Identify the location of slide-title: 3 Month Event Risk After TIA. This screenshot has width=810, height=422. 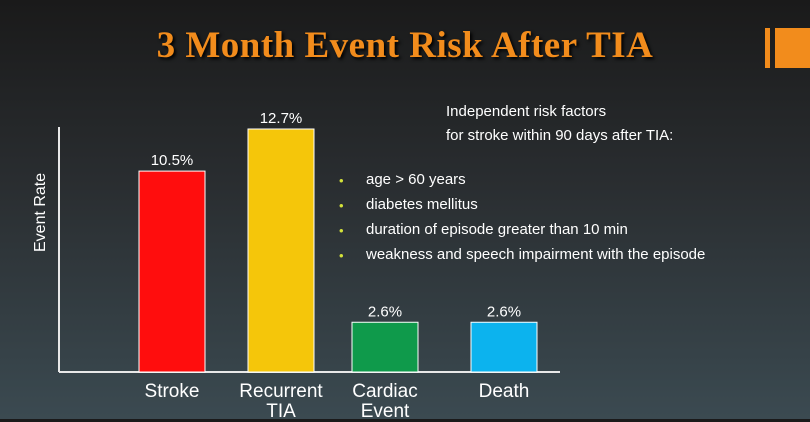
(405, 45).